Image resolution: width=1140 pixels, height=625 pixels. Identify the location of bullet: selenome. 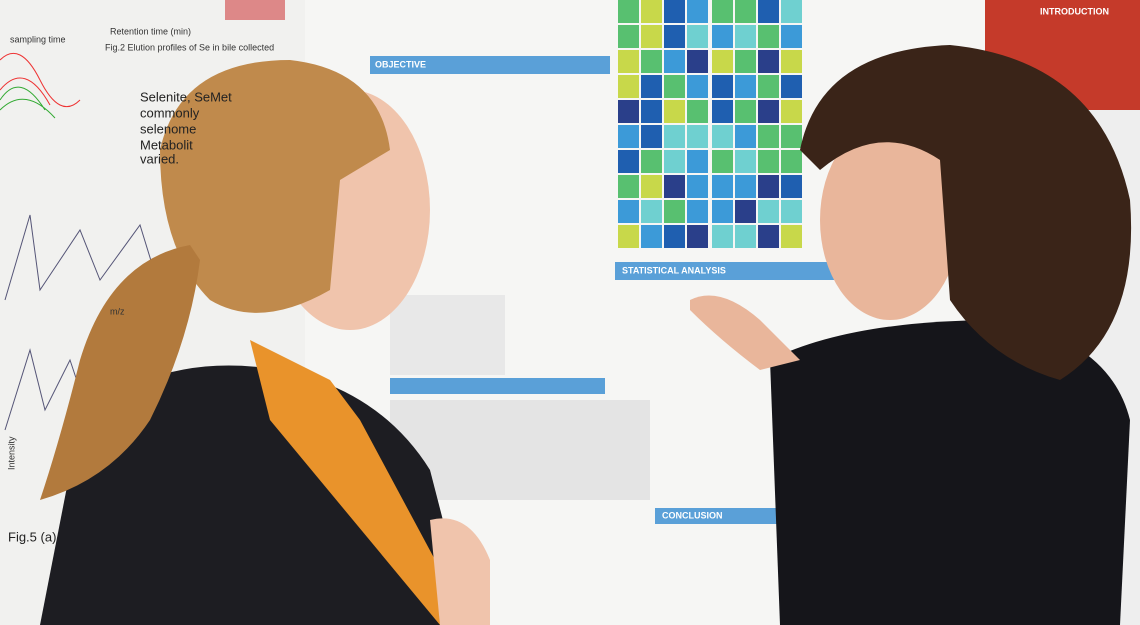
(168, 128).